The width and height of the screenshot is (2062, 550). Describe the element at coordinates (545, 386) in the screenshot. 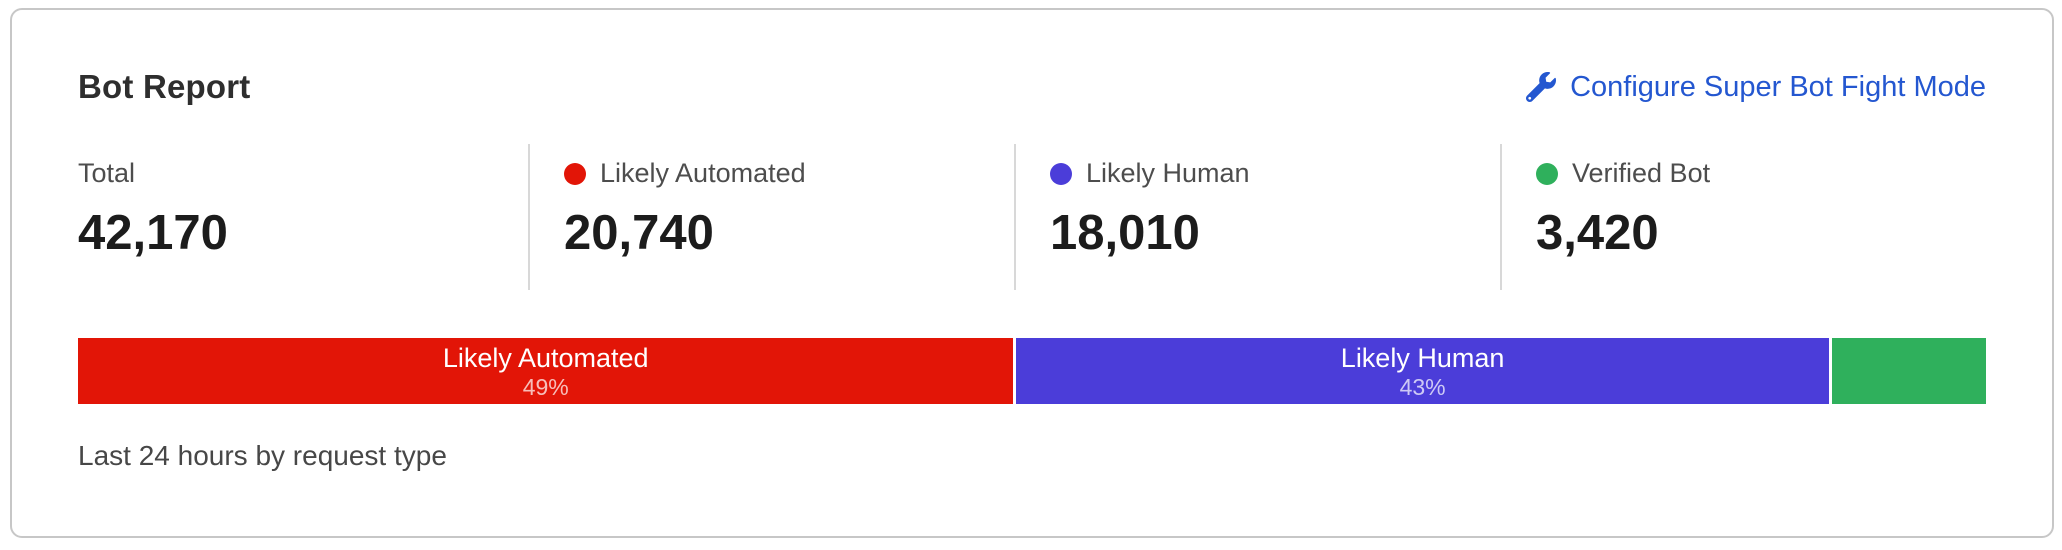

I see `bar-segment-percent: 49%` at that location.